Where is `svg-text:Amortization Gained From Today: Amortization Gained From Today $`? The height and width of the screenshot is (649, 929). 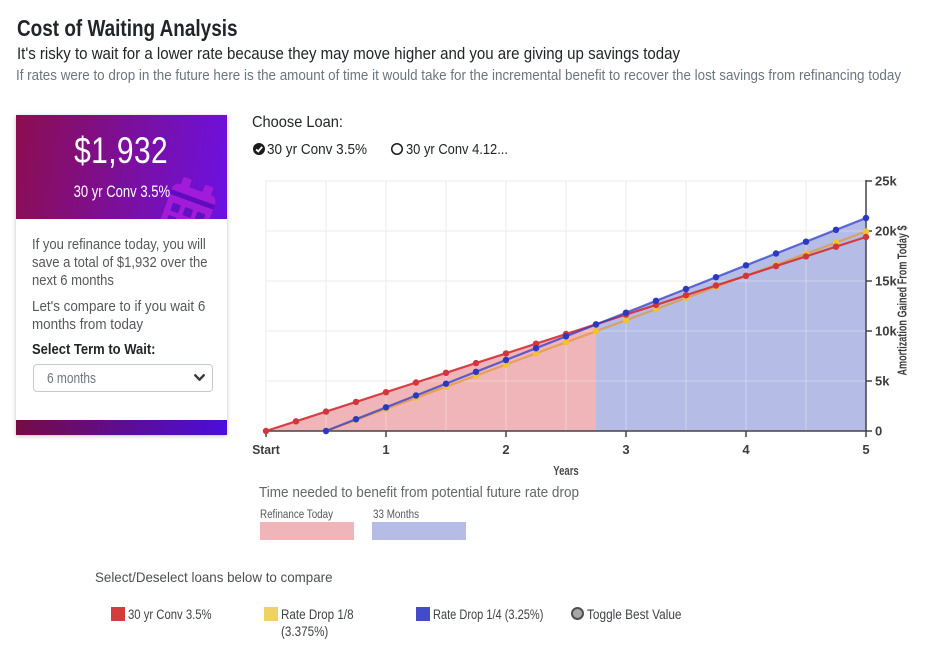
svg-text:Amortization Gained From Today: Amortization Gained From Today $ is located at coordinates (903, 300).